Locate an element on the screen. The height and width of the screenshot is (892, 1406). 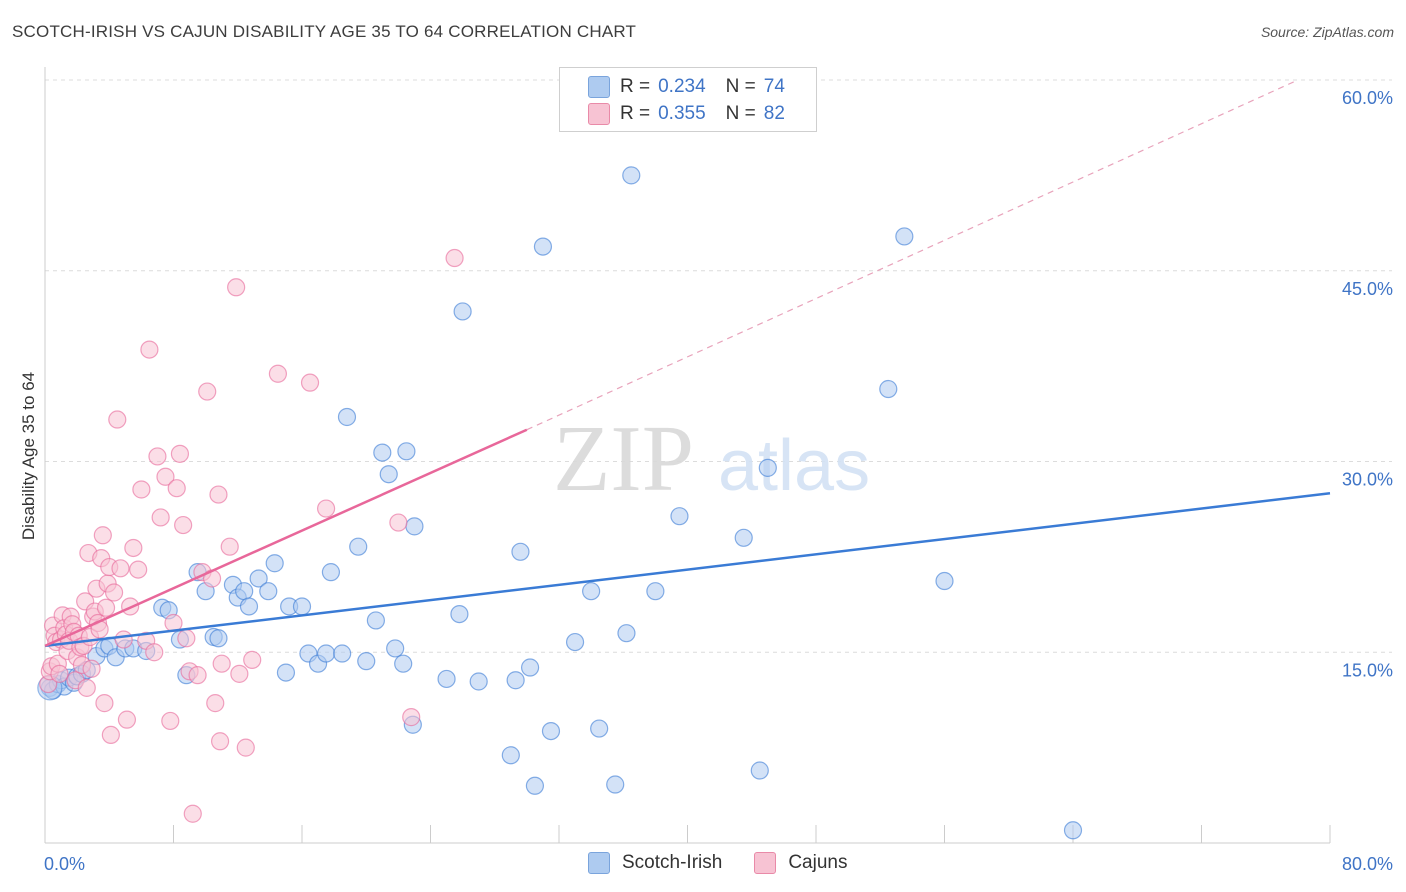
y-axis-title: Disability Age 35 to 64 is located at coordinates (28, 456).